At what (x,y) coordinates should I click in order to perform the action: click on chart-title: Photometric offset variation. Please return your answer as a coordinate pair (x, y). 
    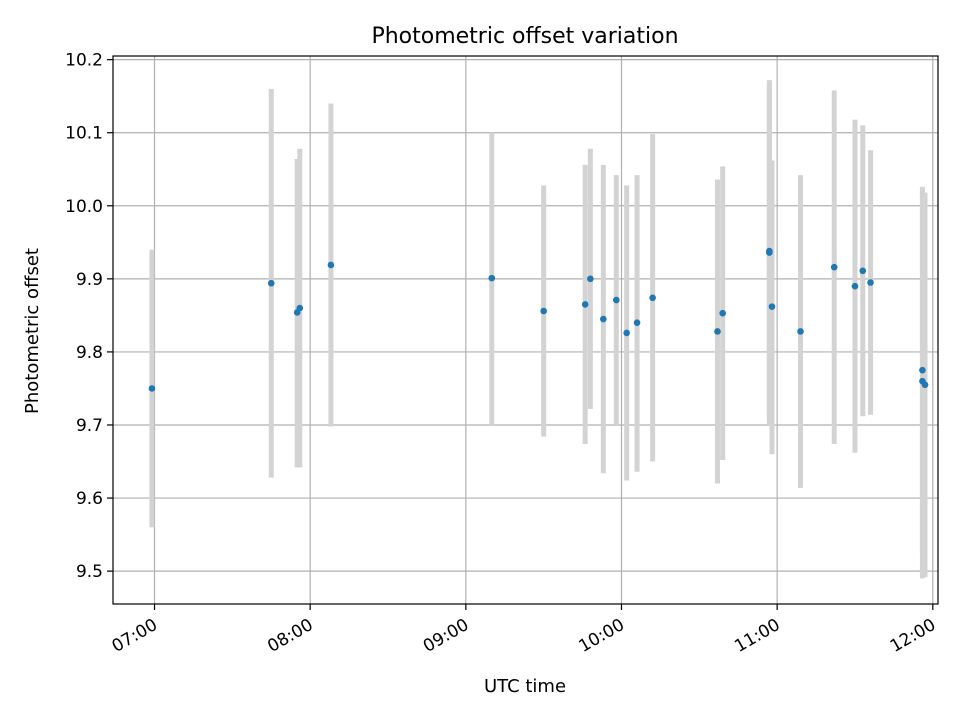
    Looking at the image, I should click on (524, 36).